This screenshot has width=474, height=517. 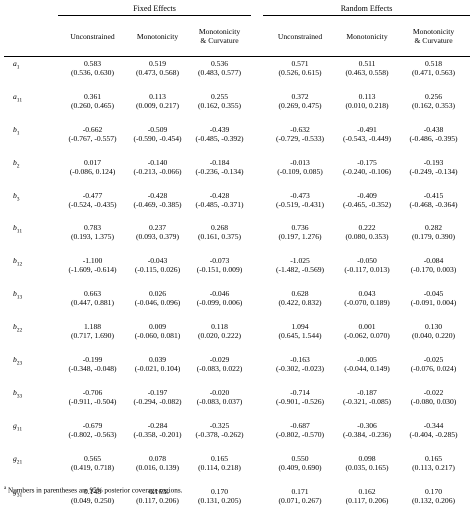 I want to click on parameter-label: b3, so click(x=16, y=196).